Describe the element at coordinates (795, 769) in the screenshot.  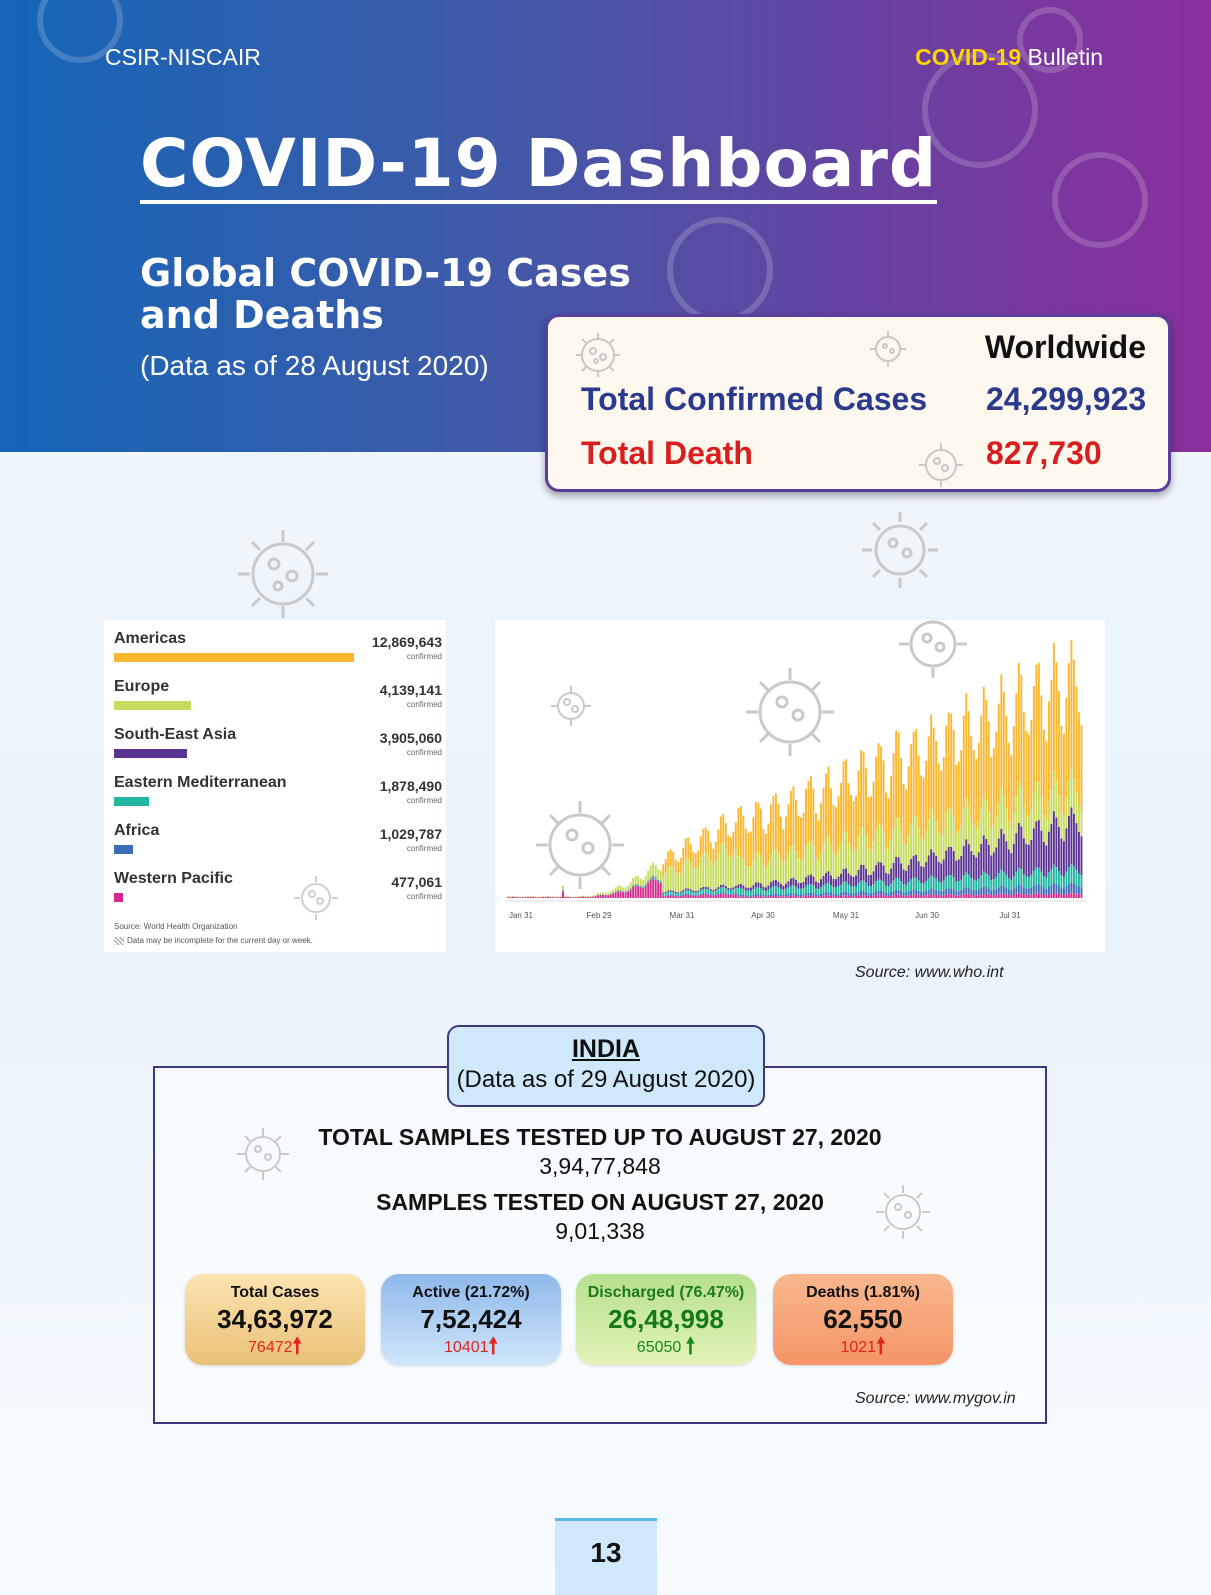
I see `stacked-bars` at that location.